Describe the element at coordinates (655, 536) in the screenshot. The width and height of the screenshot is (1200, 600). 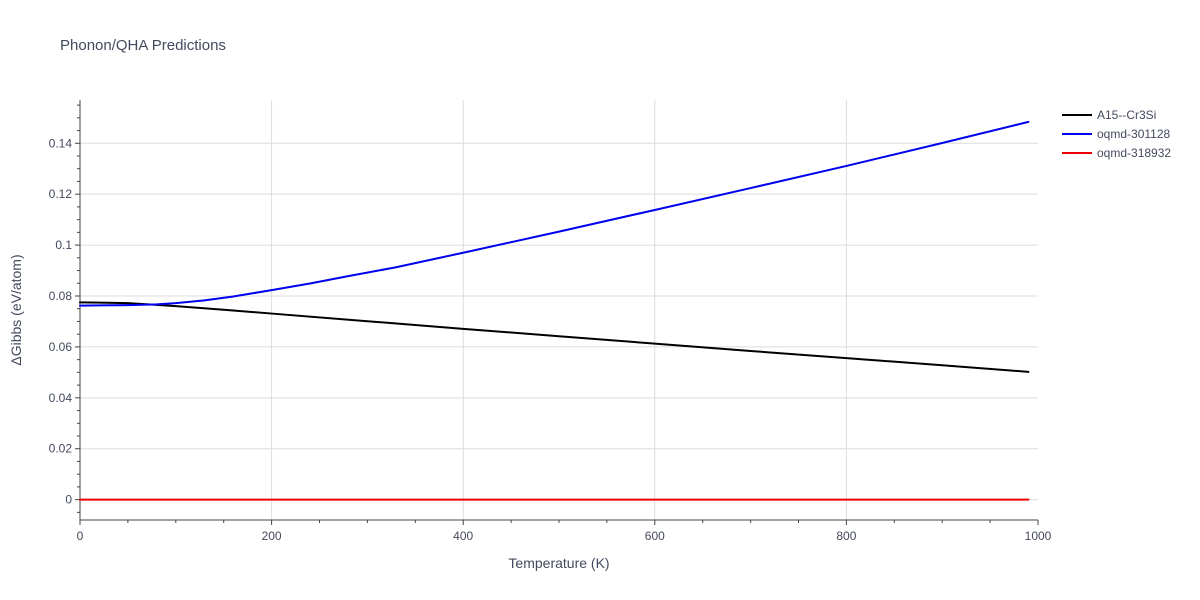
I see `x-tick-label: 600` at that location.